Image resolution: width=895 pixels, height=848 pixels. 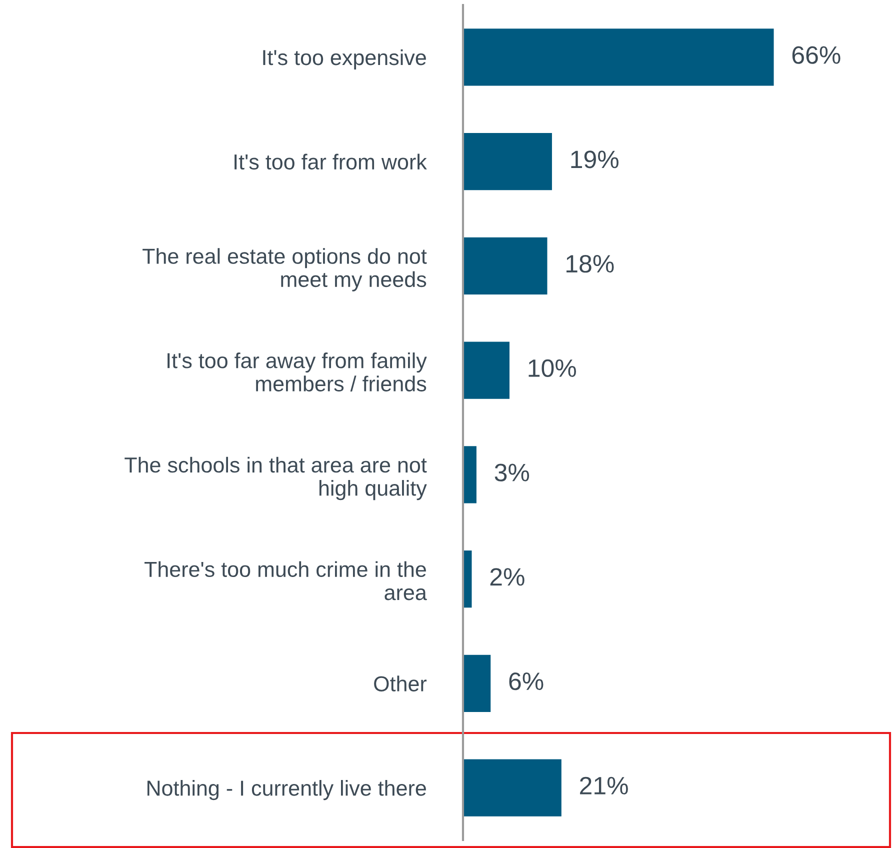 I want to click on y-tick-label: It's too far away from family members / friends, so click(x=297, y=372).